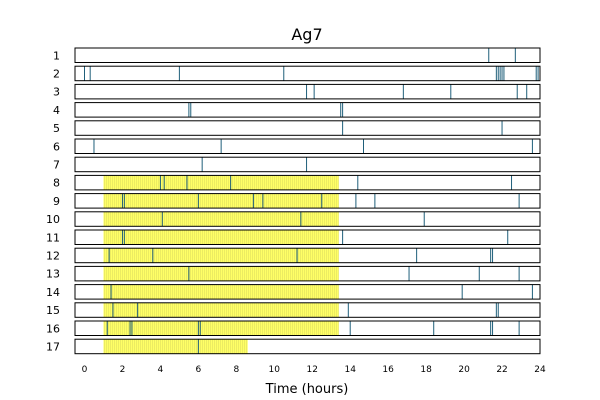  I want to click on raster-row: 12, so click(293, 255).